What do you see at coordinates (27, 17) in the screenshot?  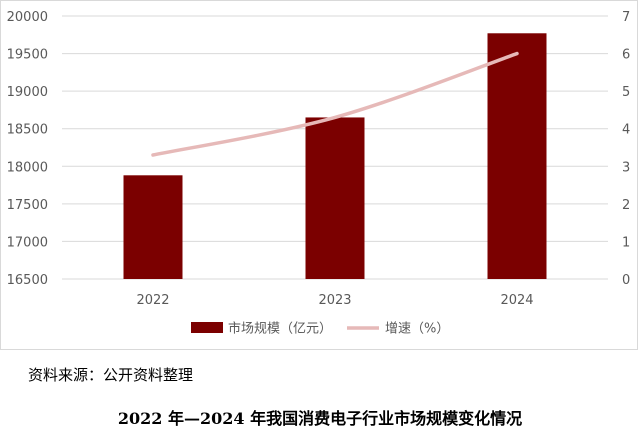 I see `y-left-tick-label: 20000` at bounding box center [27, 17].